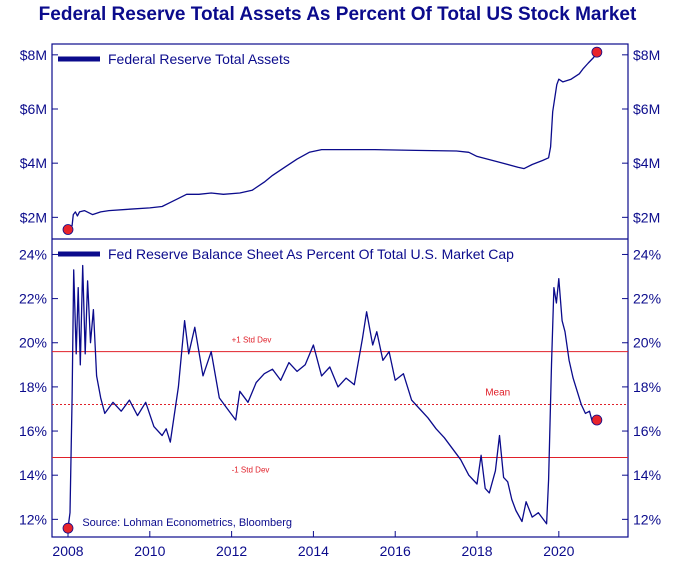 The image size is (675, 571). I want to click on y-tick-label-right: 14%, so click(647, 475).